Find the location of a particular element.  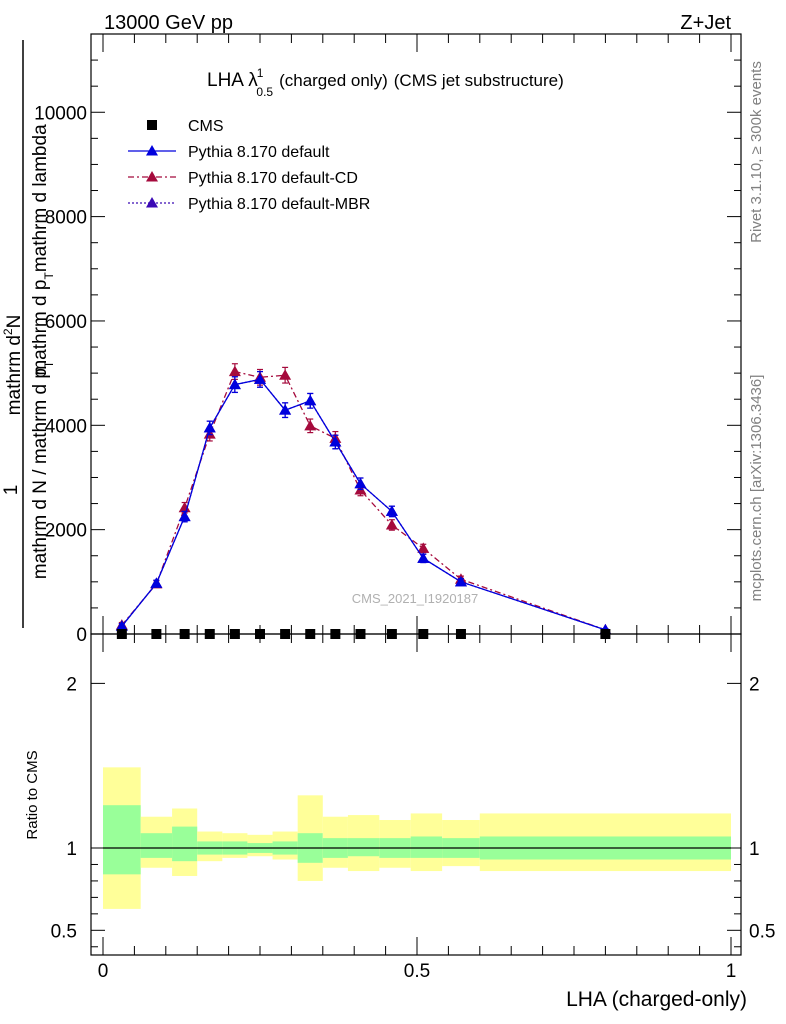

rivet-label: Rivet 3.1.10, ≥ 300k events is located at coordinates (756, 152).